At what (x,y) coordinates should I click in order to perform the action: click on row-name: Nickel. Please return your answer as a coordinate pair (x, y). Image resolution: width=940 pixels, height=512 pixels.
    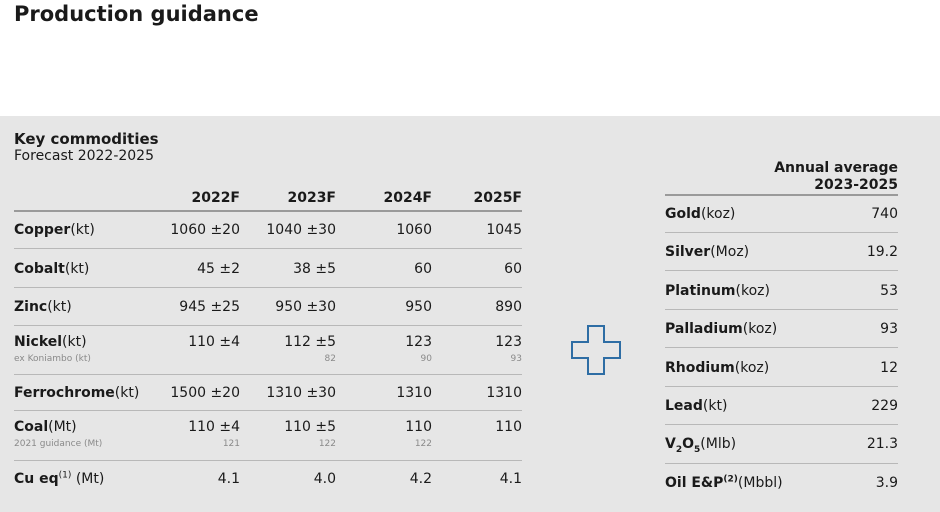
    Looking at the image, I should click on (38, 342).